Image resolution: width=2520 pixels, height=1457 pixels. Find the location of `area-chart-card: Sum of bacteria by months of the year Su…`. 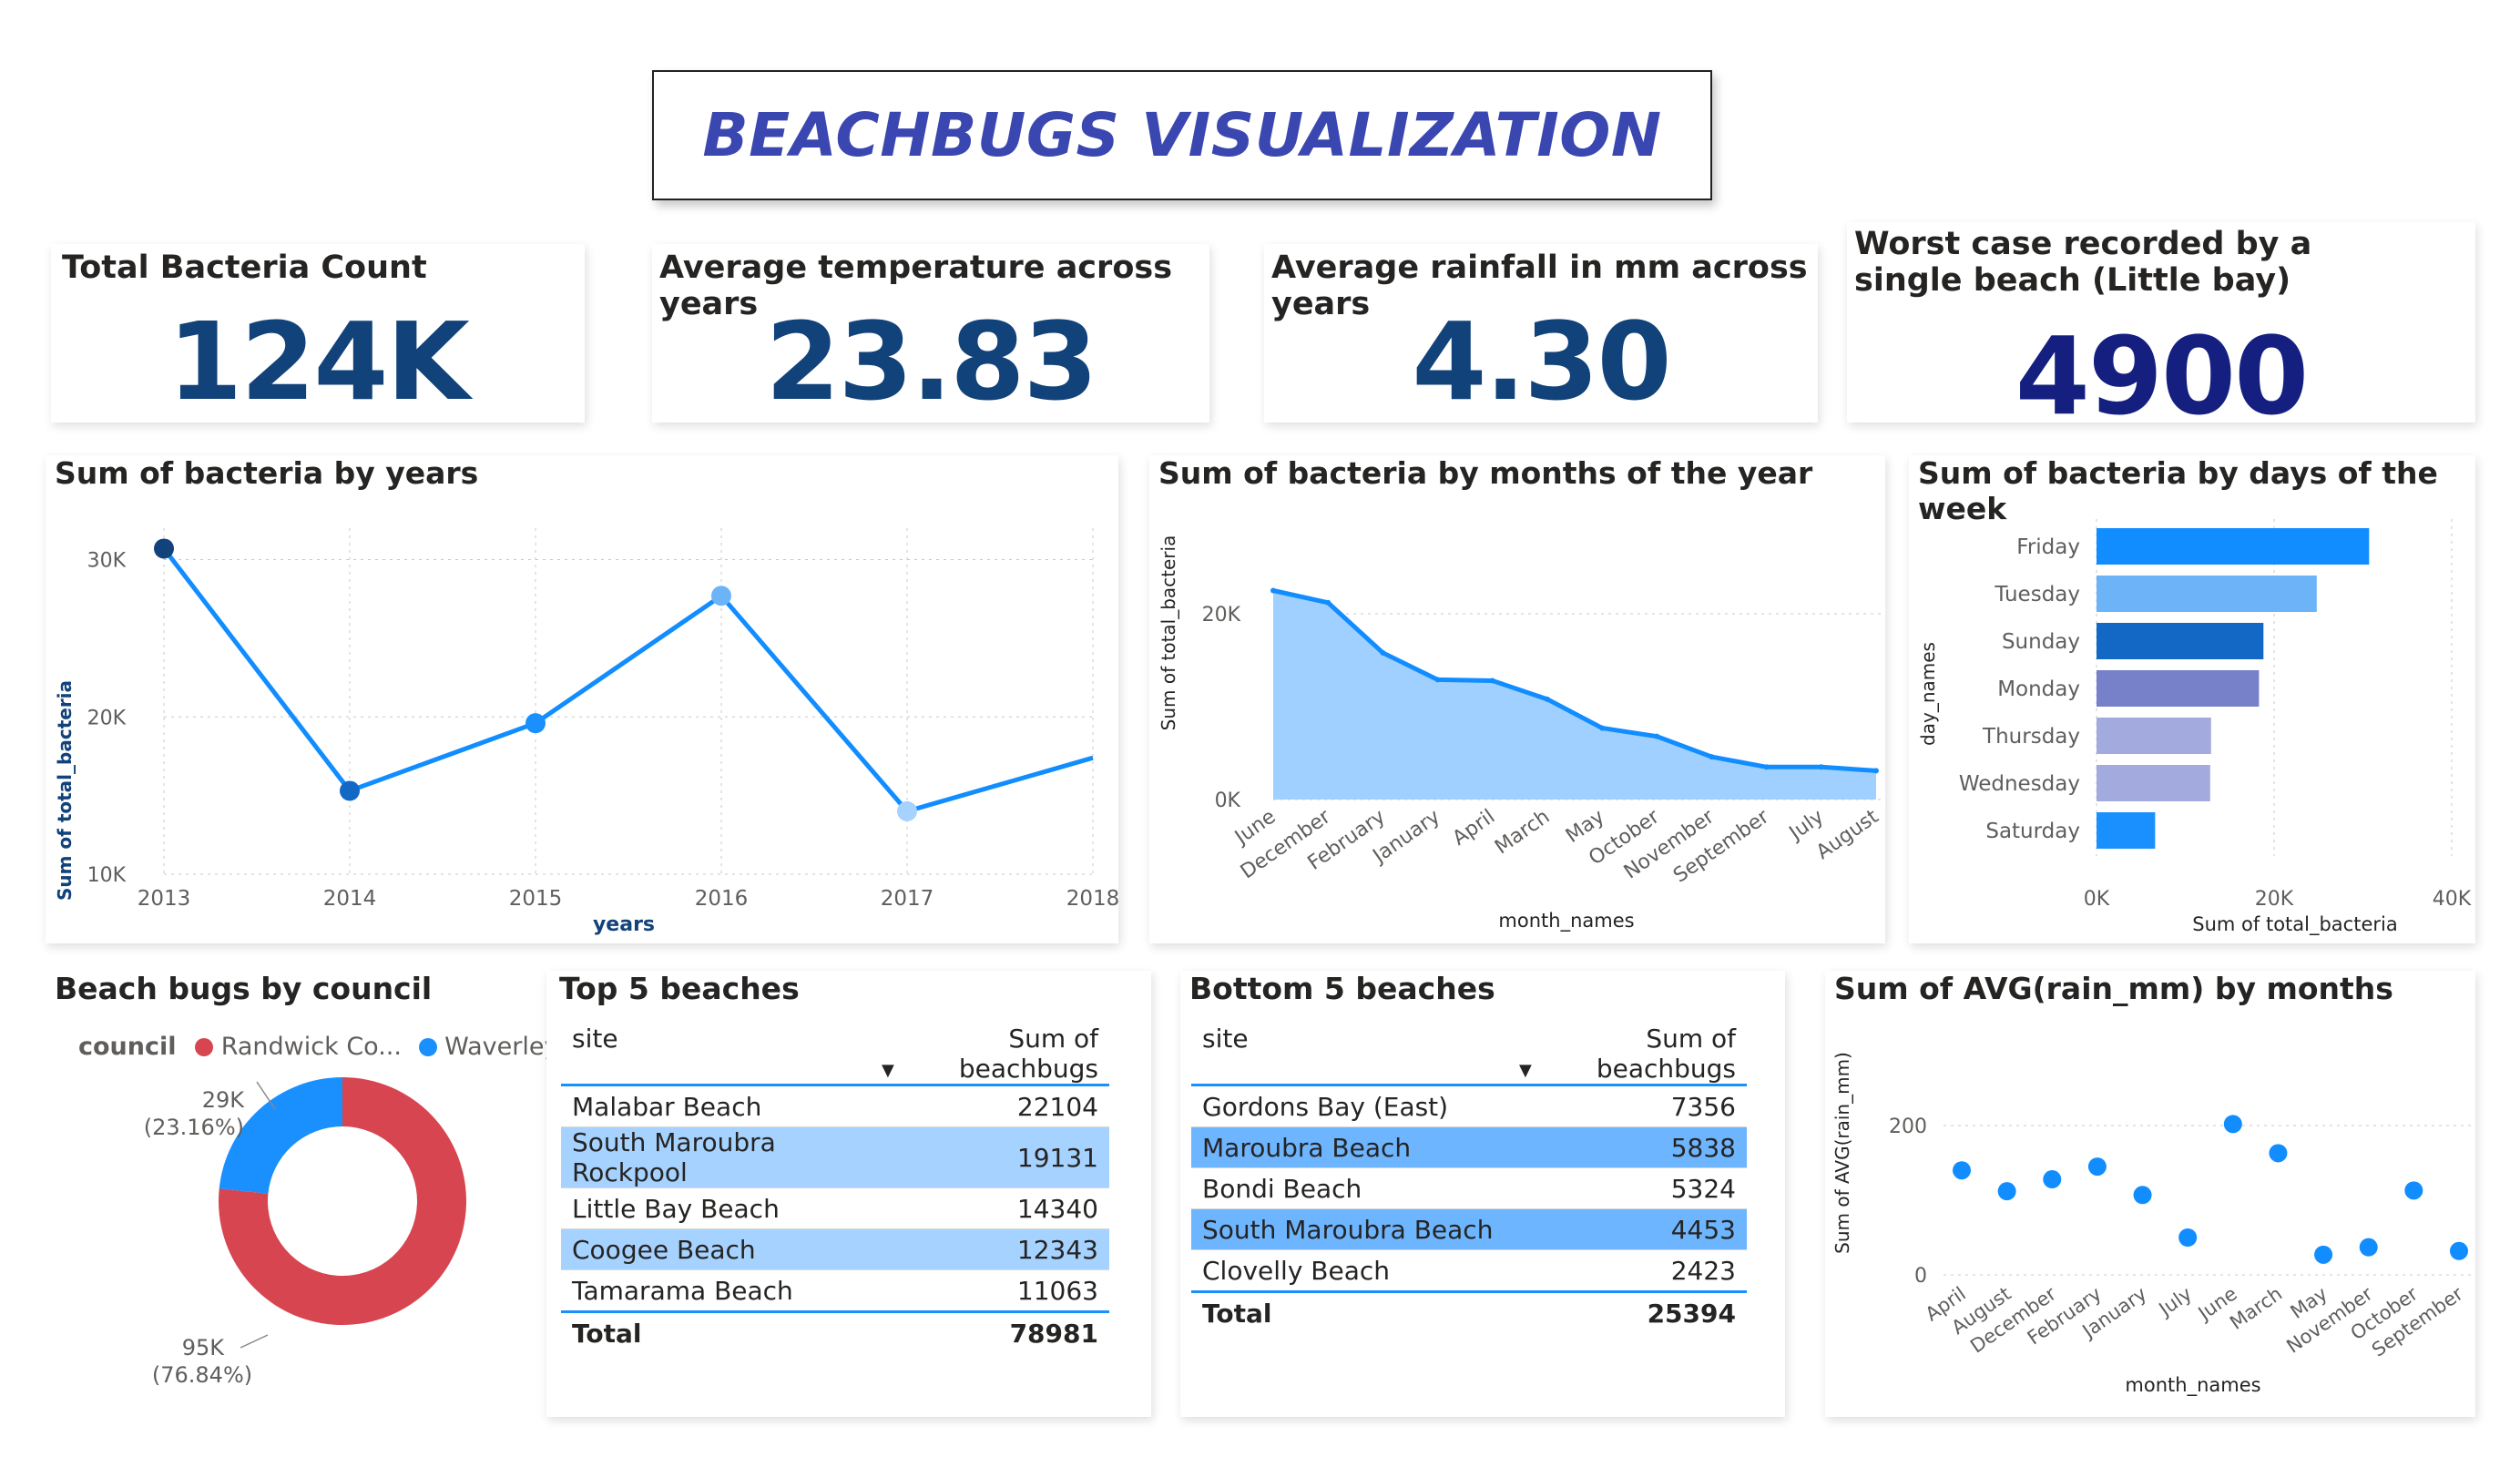

area-chart-card: Sum of bacteria by months of the year Su… is located at coordinates (1517, 699).